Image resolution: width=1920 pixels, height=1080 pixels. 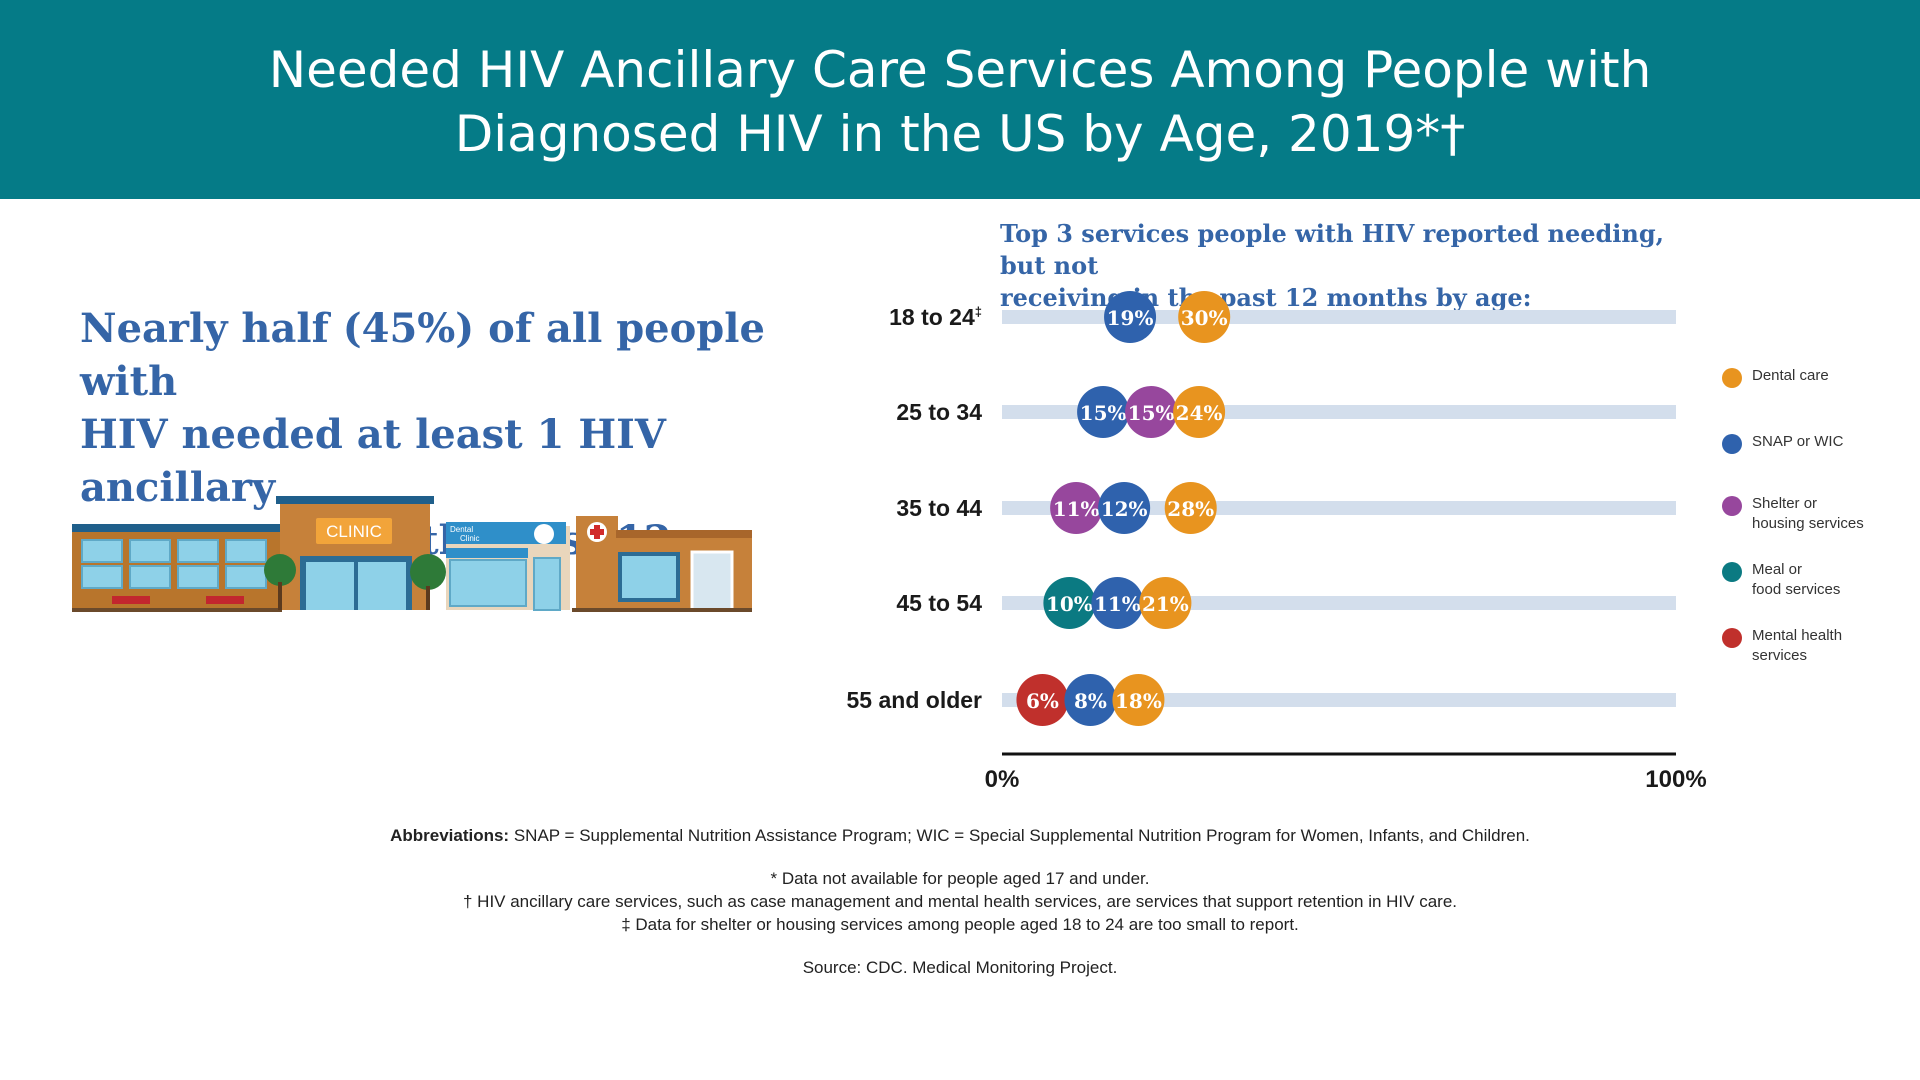 I want to click on category-label: 35 to 44, so click(x=939, y=508).